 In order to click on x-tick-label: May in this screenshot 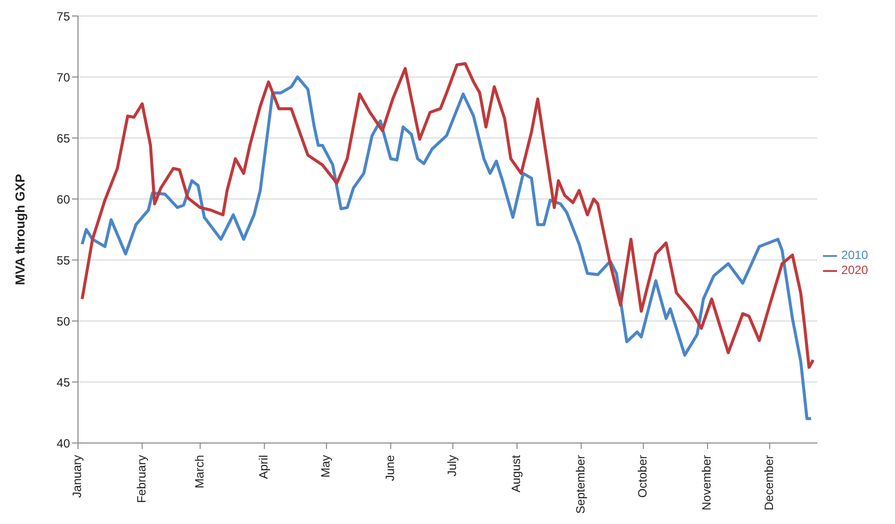, I will do `click(325, 466)`.